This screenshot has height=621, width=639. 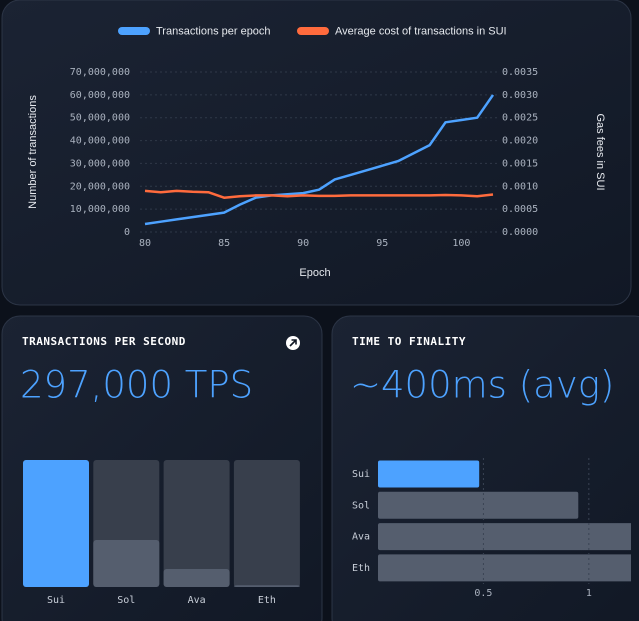 What do you see at coordinates (33, 152) in the screenshot?
I see `y-axis-label: Number of transactions` at bounding box center [33, 152].